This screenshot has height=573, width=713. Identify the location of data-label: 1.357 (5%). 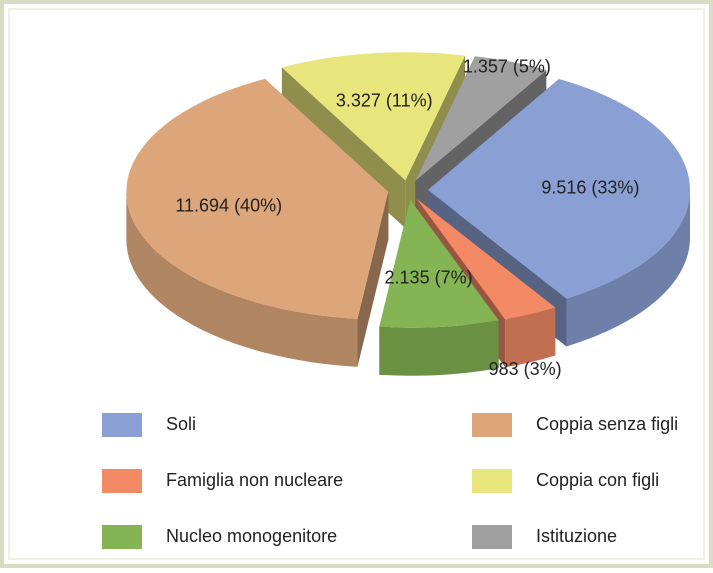
(507, 67).